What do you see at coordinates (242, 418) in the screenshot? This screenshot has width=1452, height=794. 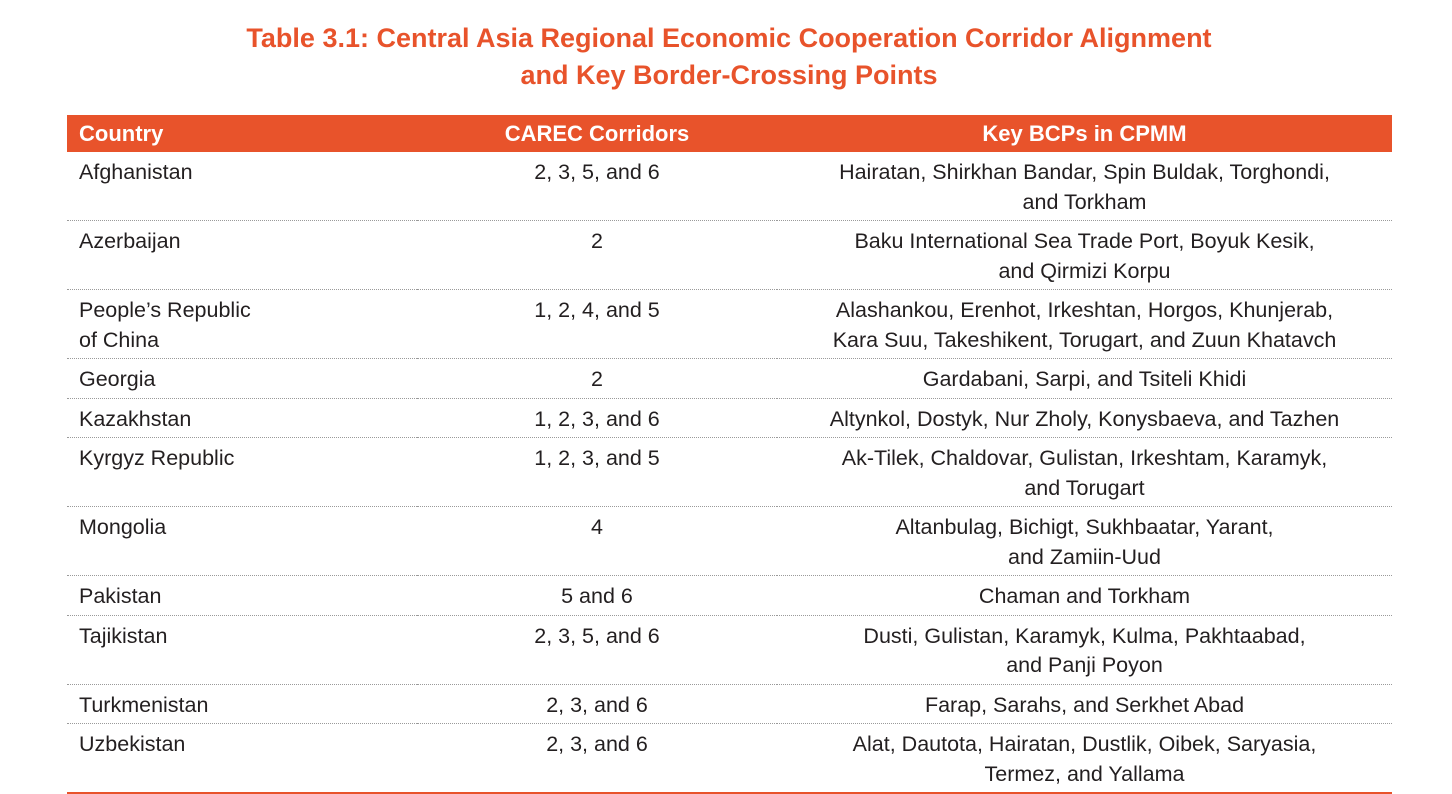 I see `cell-country: Kazakhstan` at bounding box center [242, 418].